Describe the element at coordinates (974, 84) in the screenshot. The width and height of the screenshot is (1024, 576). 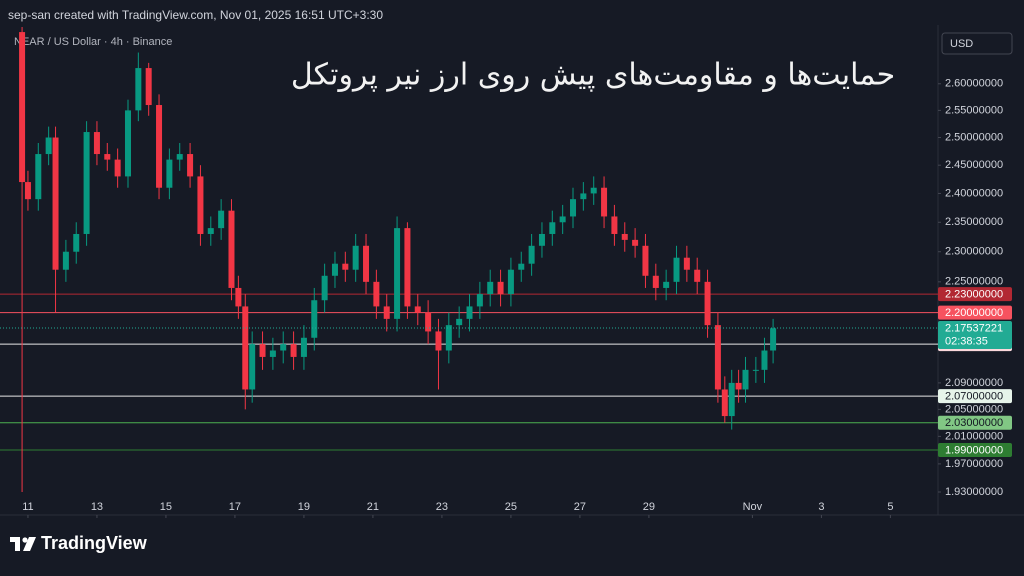
I see `y-tick-label: 2.60000000` at that location.